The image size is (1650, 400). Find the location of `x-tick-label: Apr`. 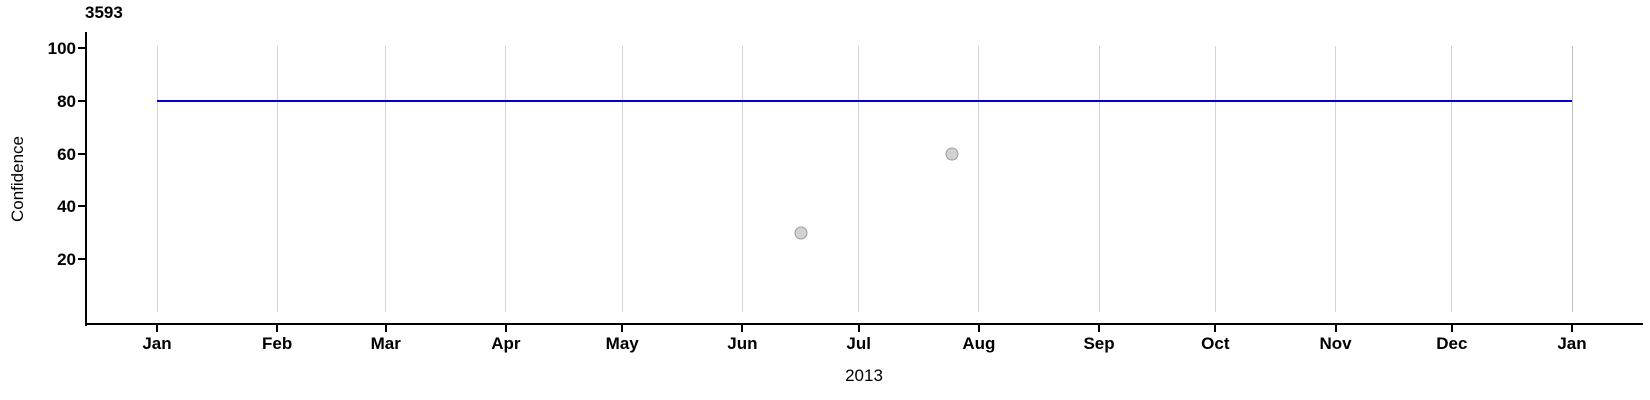

x-tick-label: Apr is located at coordinates (506, 343).